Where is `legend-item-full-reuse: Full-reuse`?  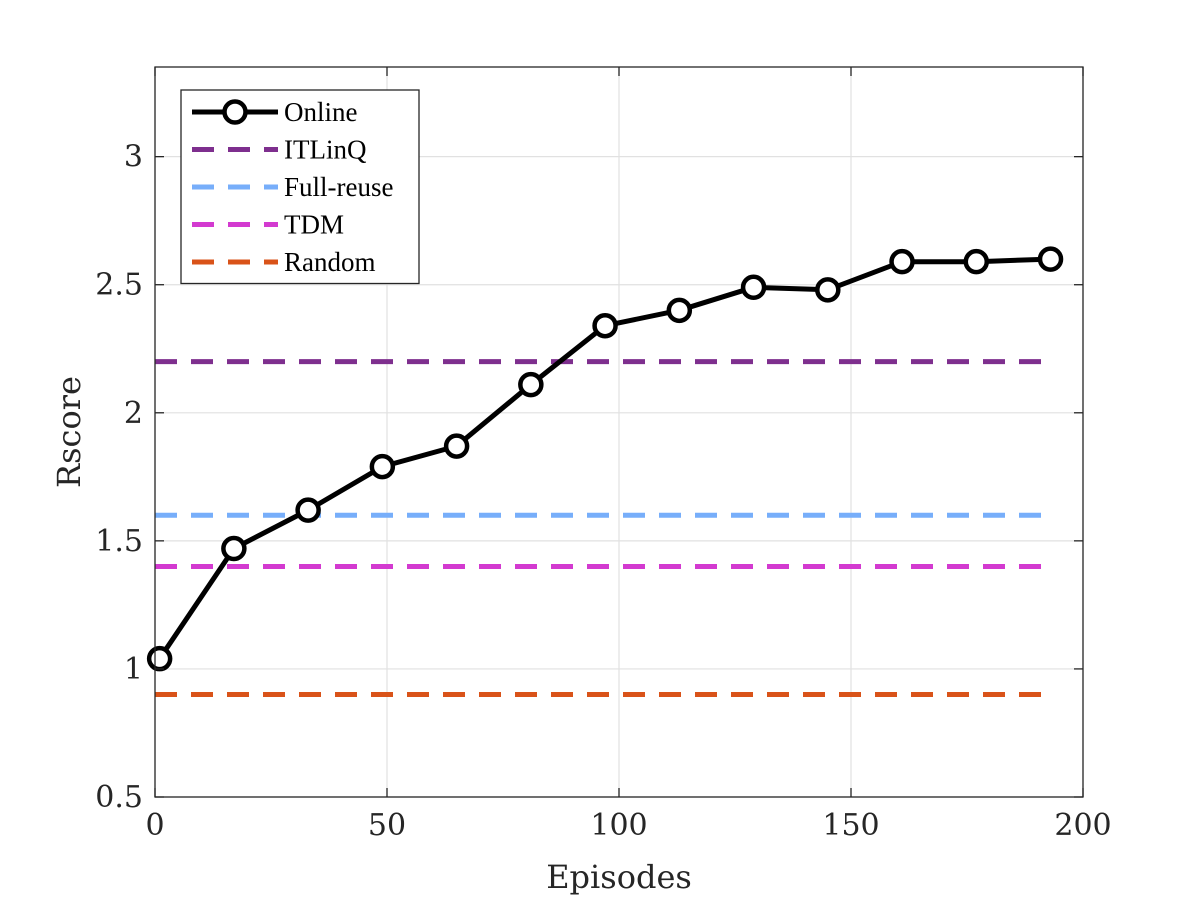
legend-item-full-reuse: Full-reuse is located at coordinates (292, 187).